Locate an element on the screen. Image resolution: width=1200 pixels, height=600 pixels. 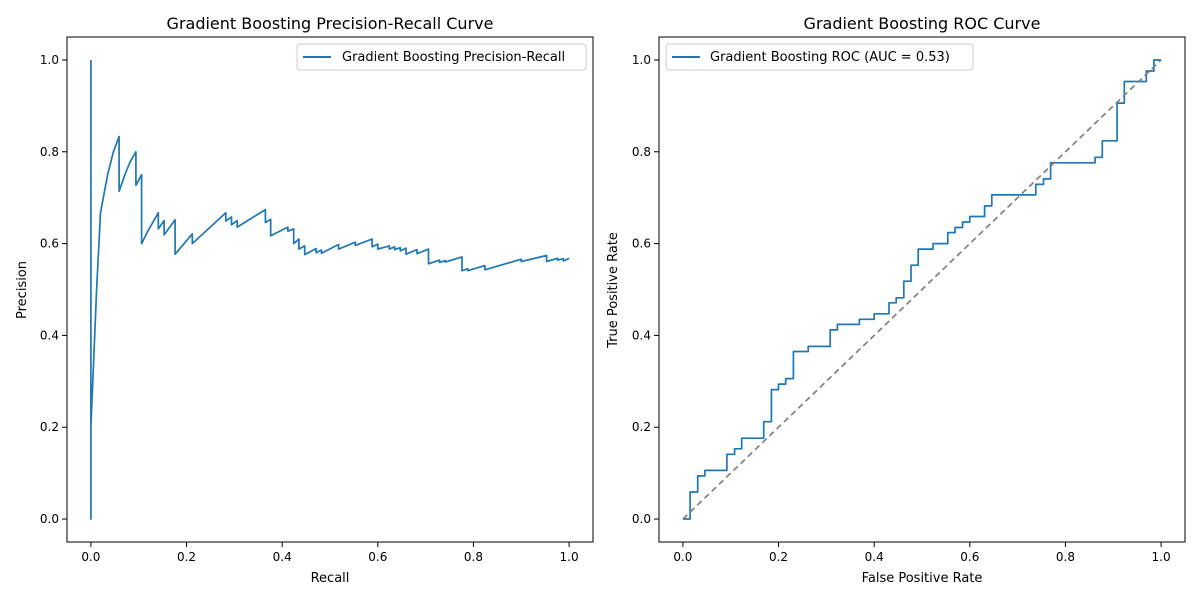
y-axis-label: True Positive Rate is located at coordinates (613, 290).